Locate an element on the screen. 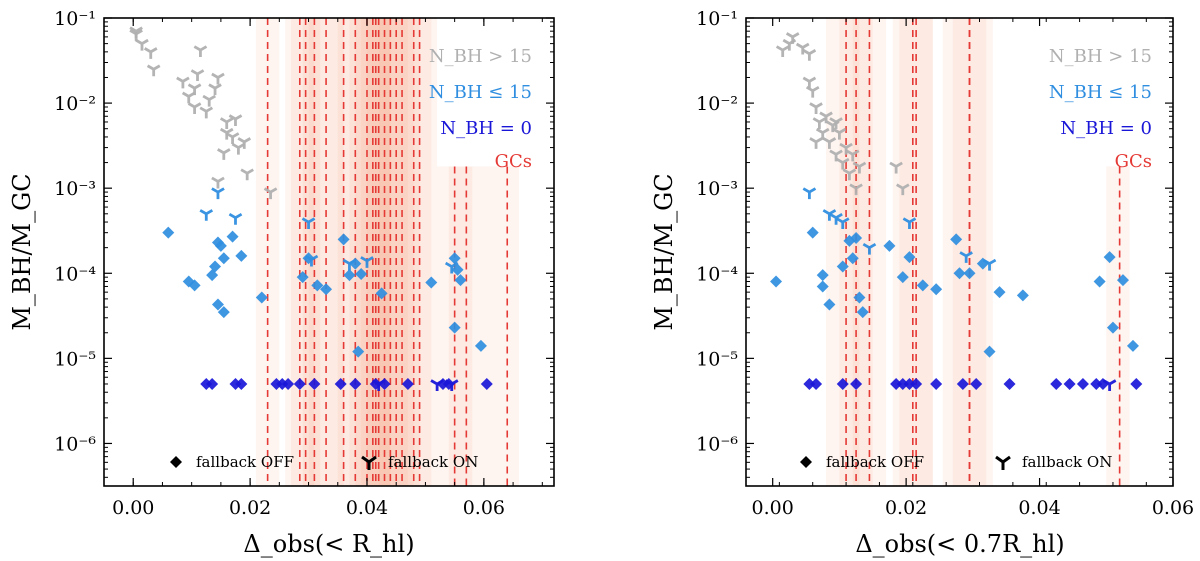 The height and width of the screenshot is (561, 1200). y-tick-label: 10⁻² is located at coordinates (75, 104).